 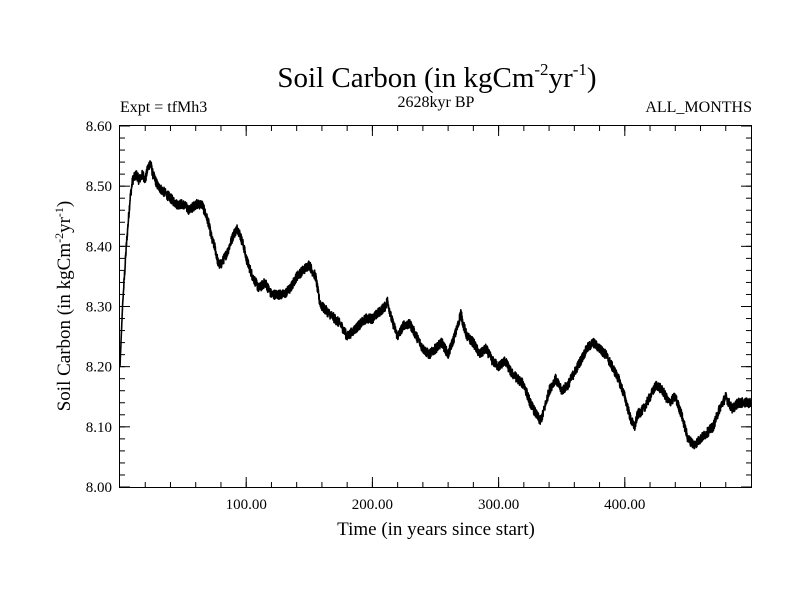 What do you see at coordinates (436, 77) in the screenshot?
I see `chart-title: Soil Carbon (in kgCm-2yr-1)` at bounding box center [436, 77].